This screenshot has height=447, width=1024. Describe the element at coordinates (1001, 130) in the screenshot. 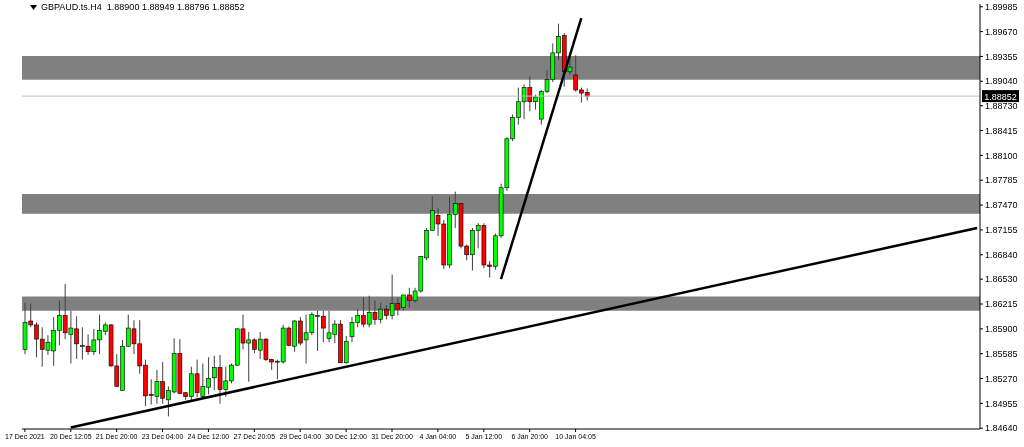

I see `y-tick-label: 1.88415` at that location.